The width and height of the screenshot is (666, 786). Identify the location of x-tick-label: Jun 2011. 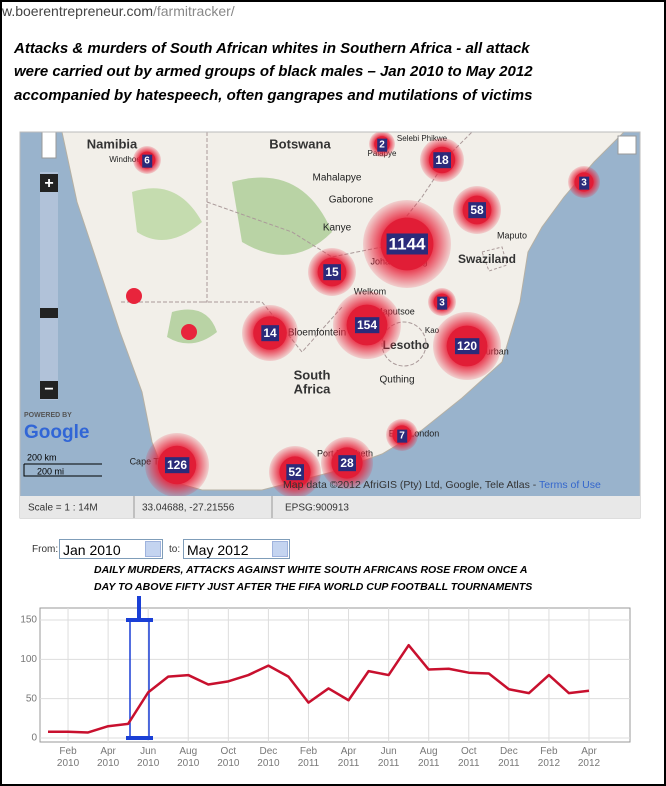
(388, 757).